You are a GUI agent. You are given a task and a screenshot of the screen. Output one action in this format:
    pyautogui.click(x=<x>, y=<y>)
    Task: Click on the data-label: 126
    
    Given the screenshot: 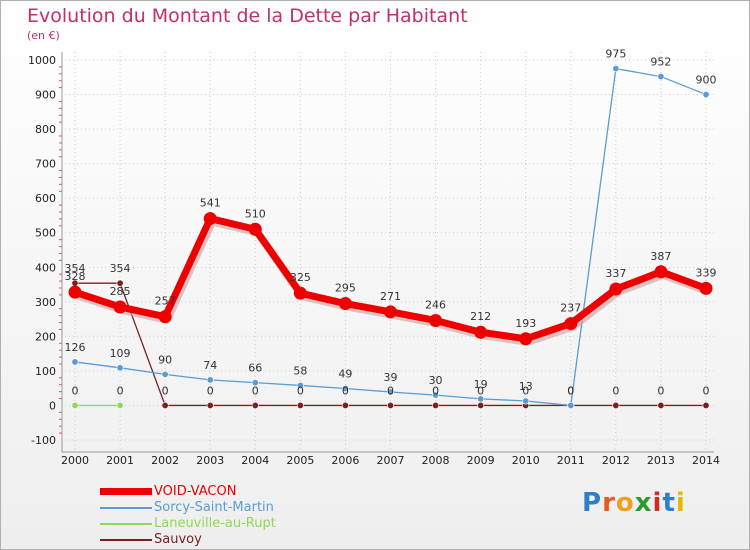 What is the action you would take?
    pyautogui.click(x=75, y=347)
    